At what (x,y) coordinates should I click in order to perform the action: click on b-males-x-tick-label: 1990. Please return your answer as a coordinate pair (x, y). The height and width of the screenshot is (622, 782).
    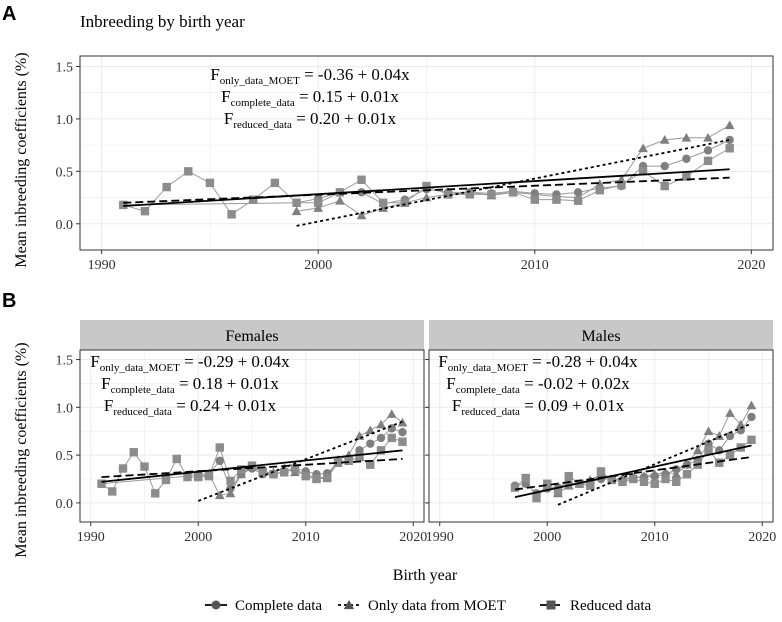
    Looking at the image, I should click on (440, 537).